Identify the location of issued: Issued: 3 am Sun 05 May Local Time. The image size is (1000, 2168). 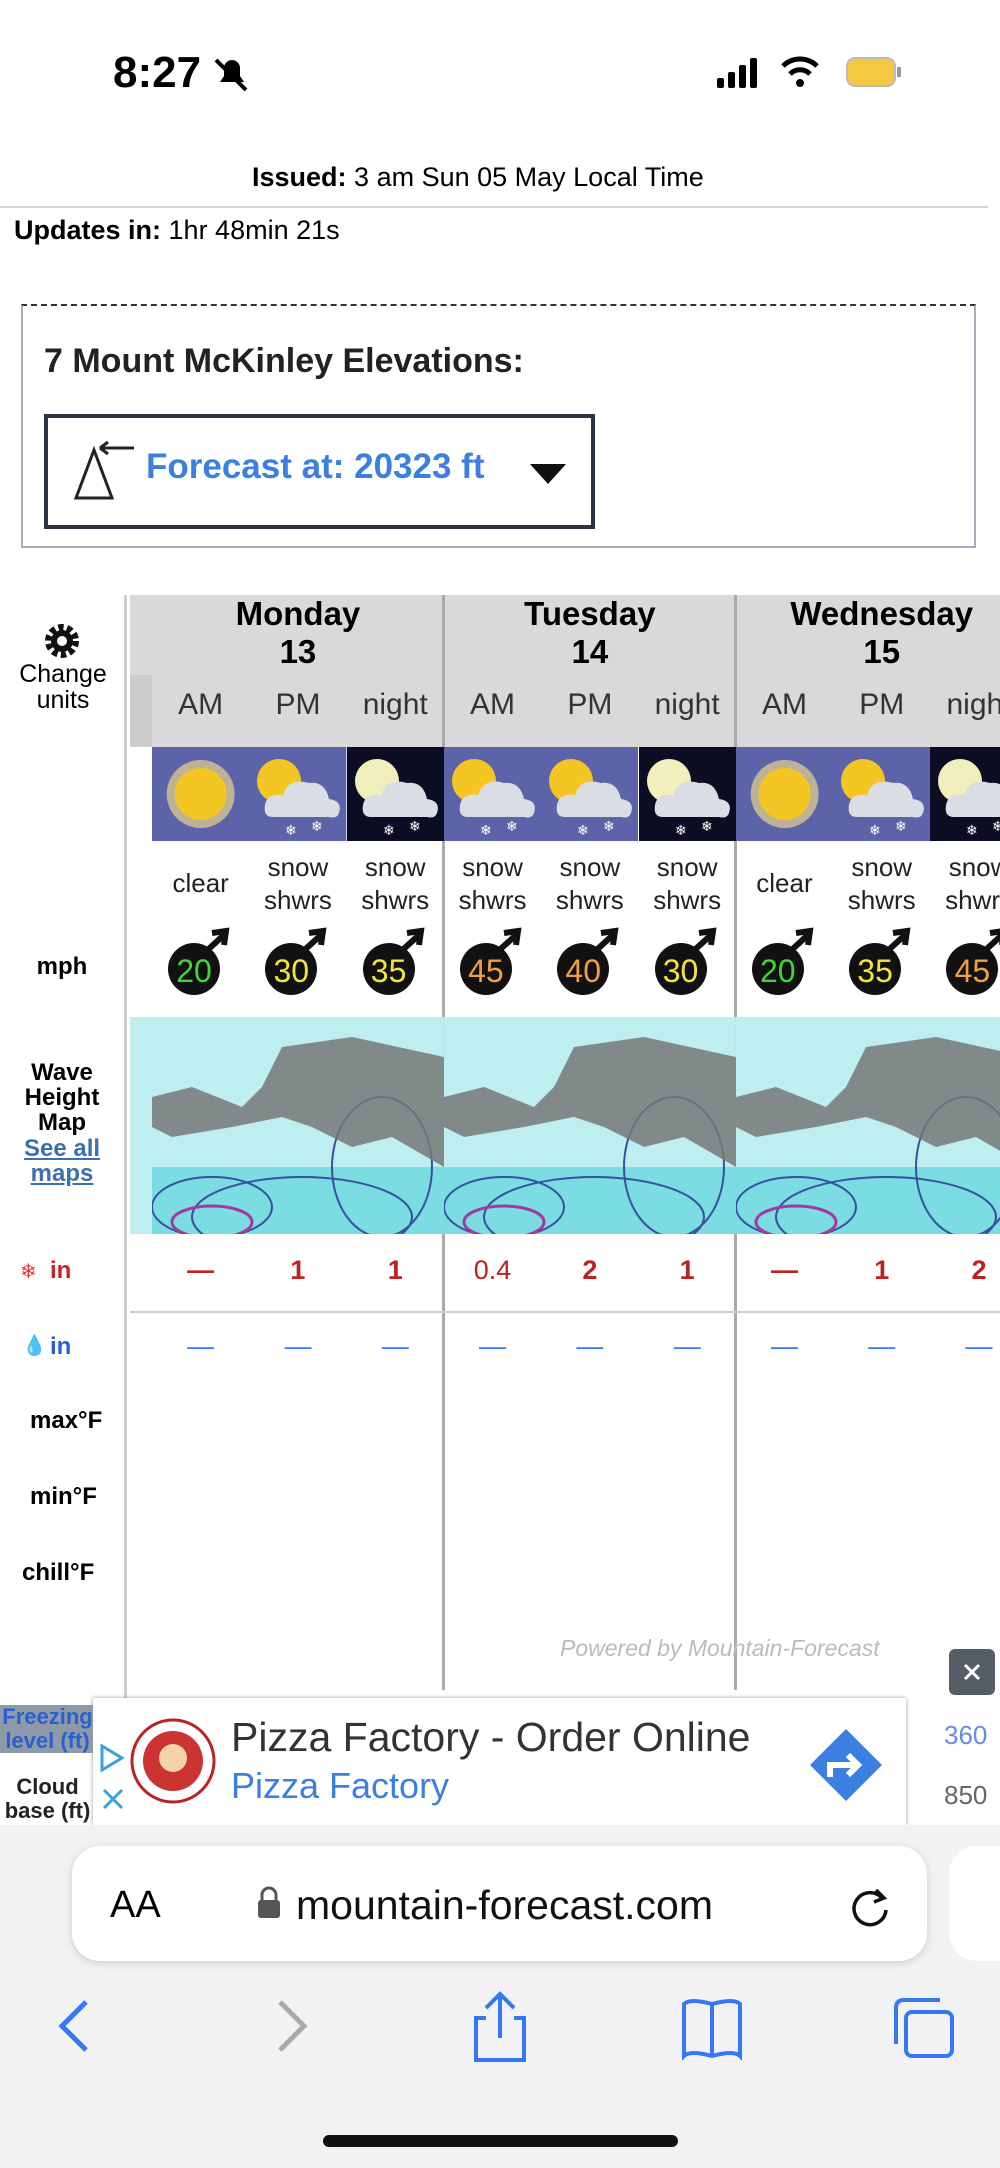
(478, 177).